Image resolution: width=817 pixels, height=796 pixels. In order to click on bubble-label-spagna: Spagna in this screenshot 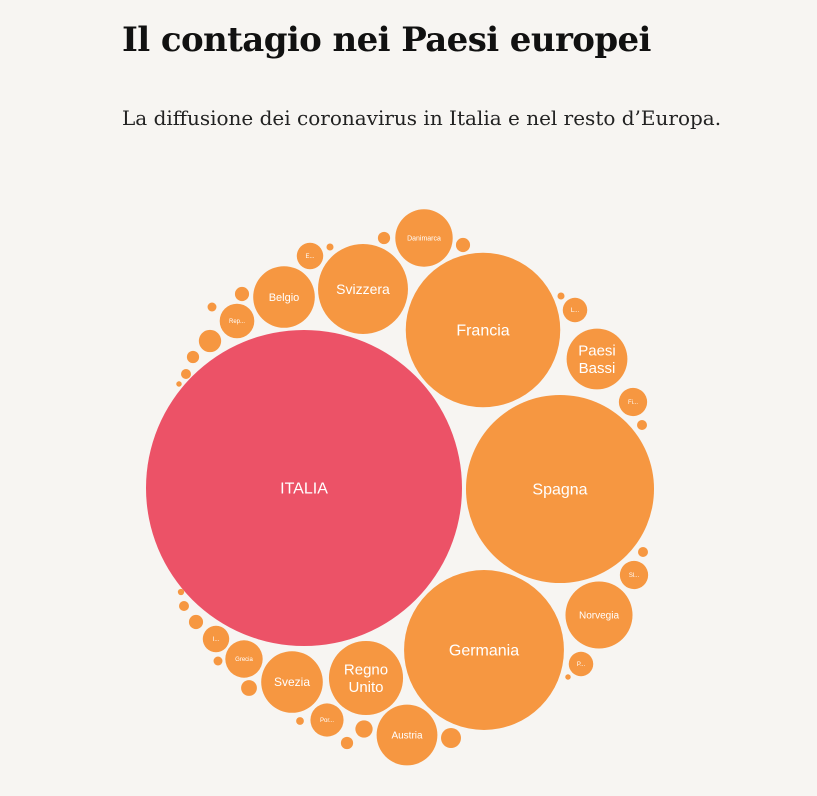, I will do `click(559, 490)`.